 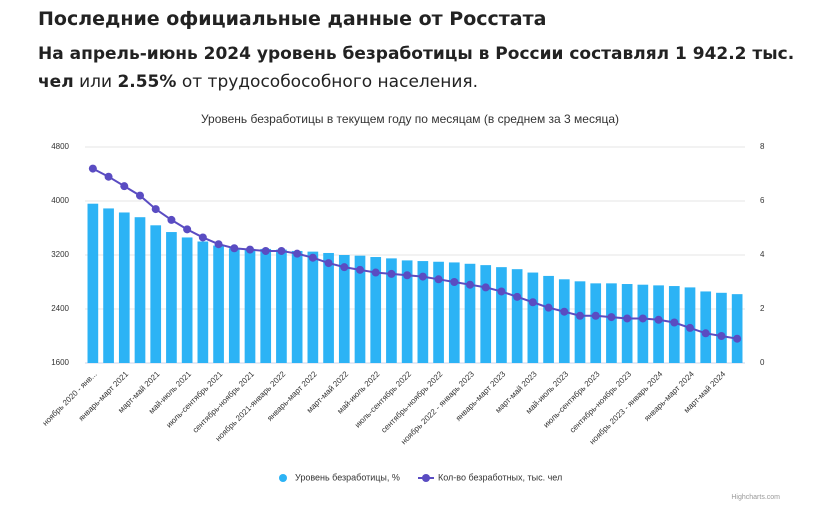 What do you see at coordinates (330, 82) in the screenshot?
I see `summary-rest: от трудособособного населения.` at bounding box center [330, 82].